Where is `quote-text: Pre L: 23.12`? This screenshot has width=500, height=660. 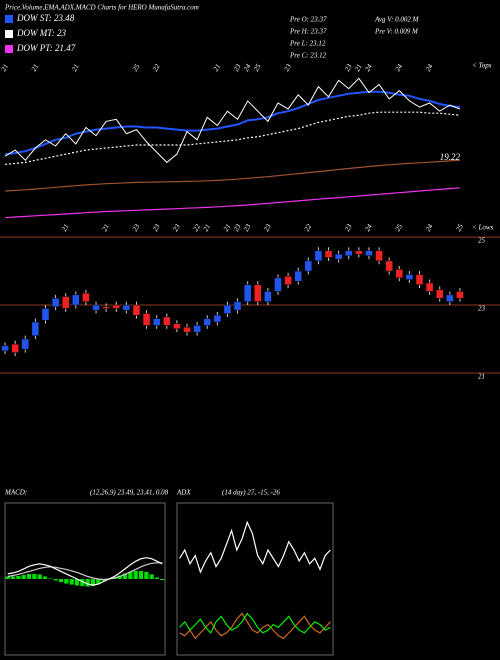
quote-text: Pre L: 23.12 is located at coordinates (307, 44).